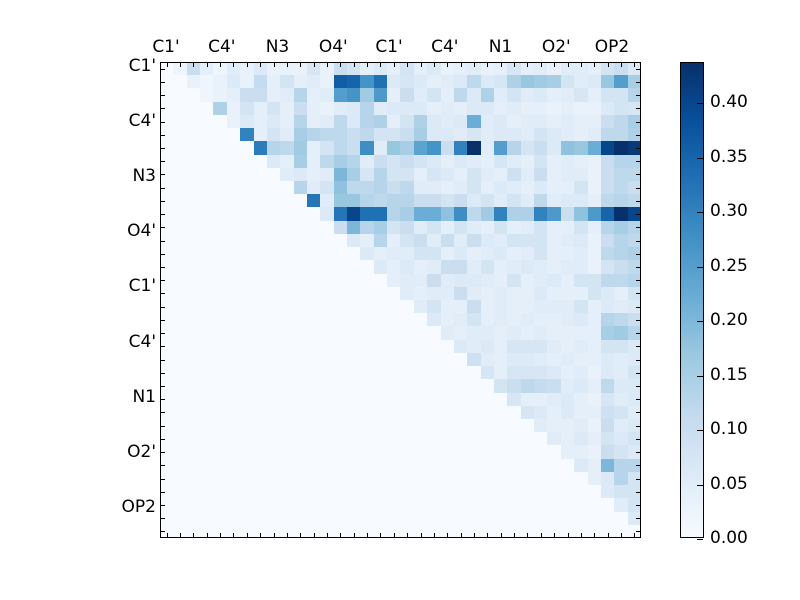 This screenshot has width=800, height=600. What do you see at coordinates (729, 483) in the screenshot?
I see `colorbar-tick-label: 0.05` at bounding box center [729, 483].